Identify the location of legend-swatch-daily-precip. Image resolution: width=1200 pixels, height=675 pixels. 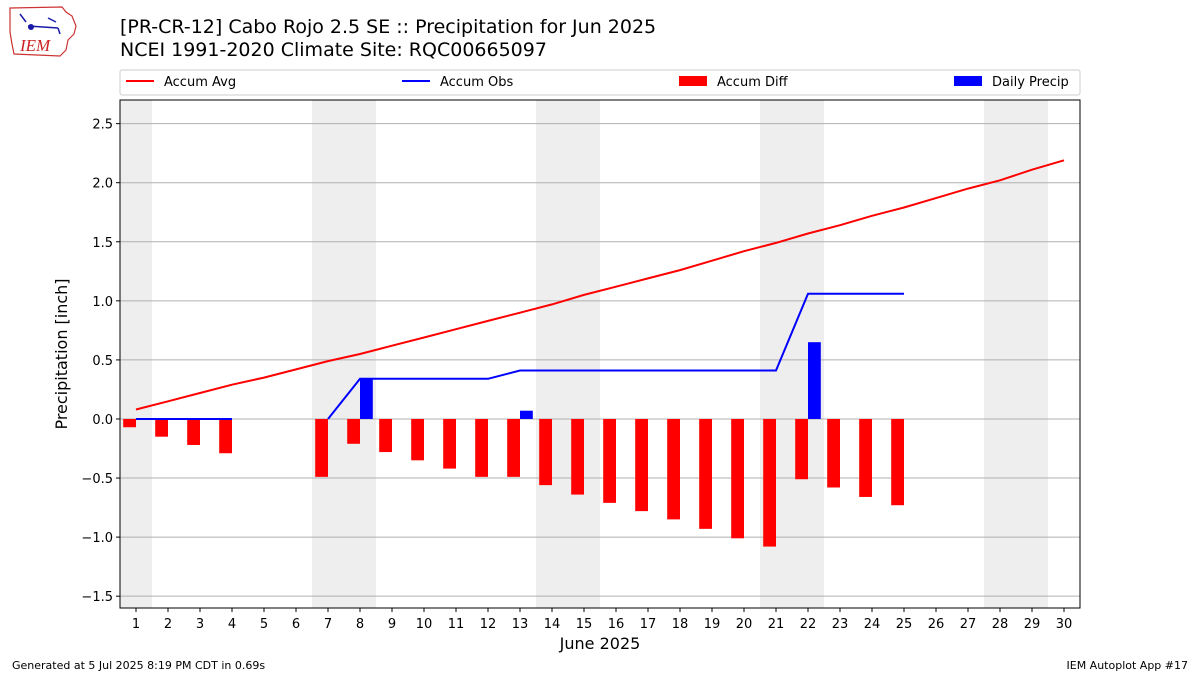
(968, 81).